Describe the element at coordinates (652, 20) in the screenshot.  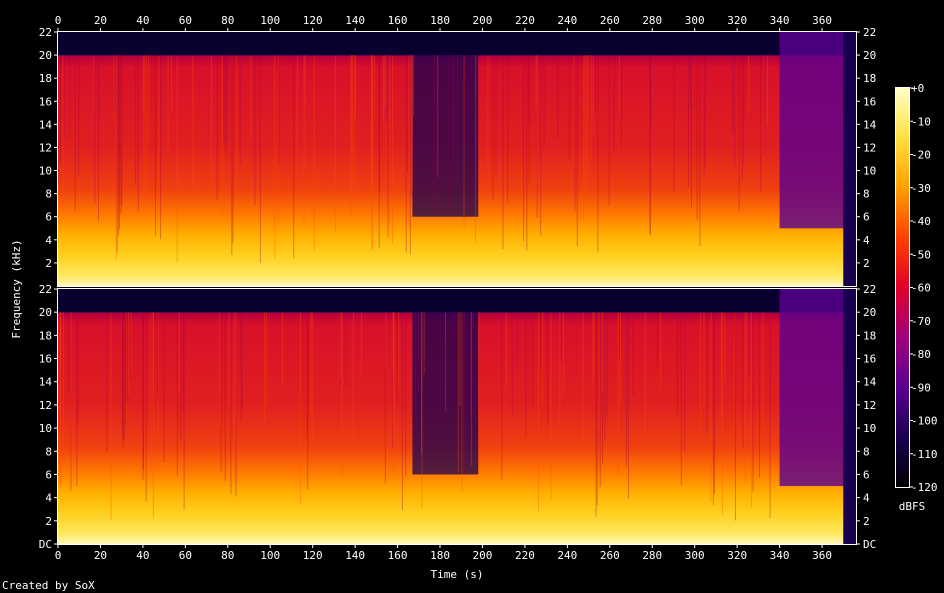
I see `x-tick-label-top: 280` at that location.